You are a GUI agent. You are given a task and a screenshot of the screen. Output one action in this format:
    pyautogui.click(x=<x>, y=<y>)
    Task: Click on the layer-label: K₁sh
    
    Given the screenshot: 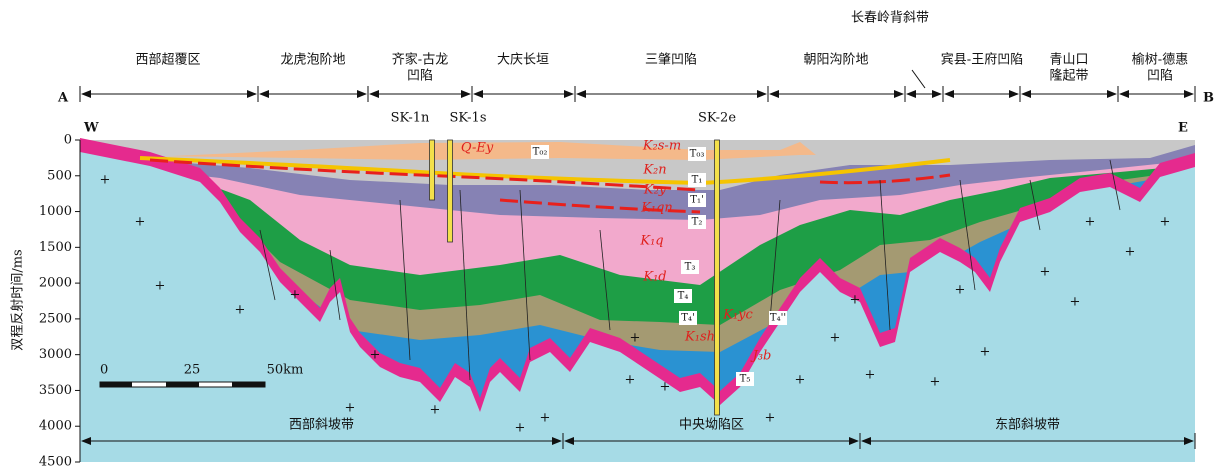 What is the action you would take?
    pyautogui.click(x=699, y=337)
    